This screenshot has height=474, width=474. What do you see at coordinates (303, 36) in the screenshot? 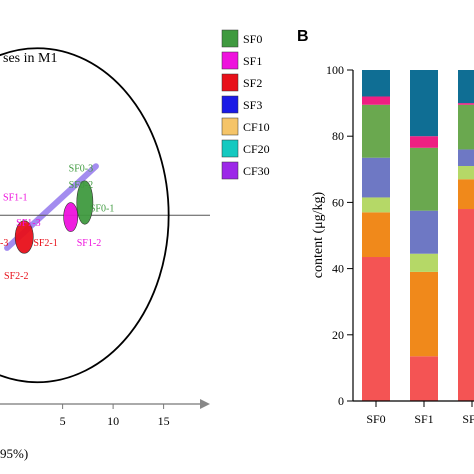
I see `panel-b-label: B` at bounding box center [303, 36].